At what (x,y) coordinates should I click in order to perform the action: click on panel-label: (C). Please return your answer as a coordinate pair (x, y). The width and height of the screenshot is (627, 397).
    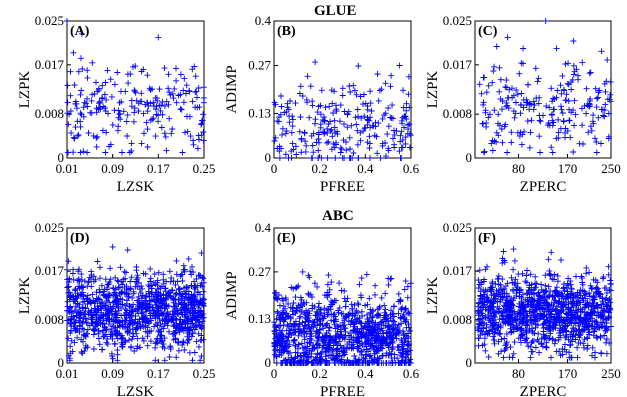
    Looking at the image, I should click on (488, 31).